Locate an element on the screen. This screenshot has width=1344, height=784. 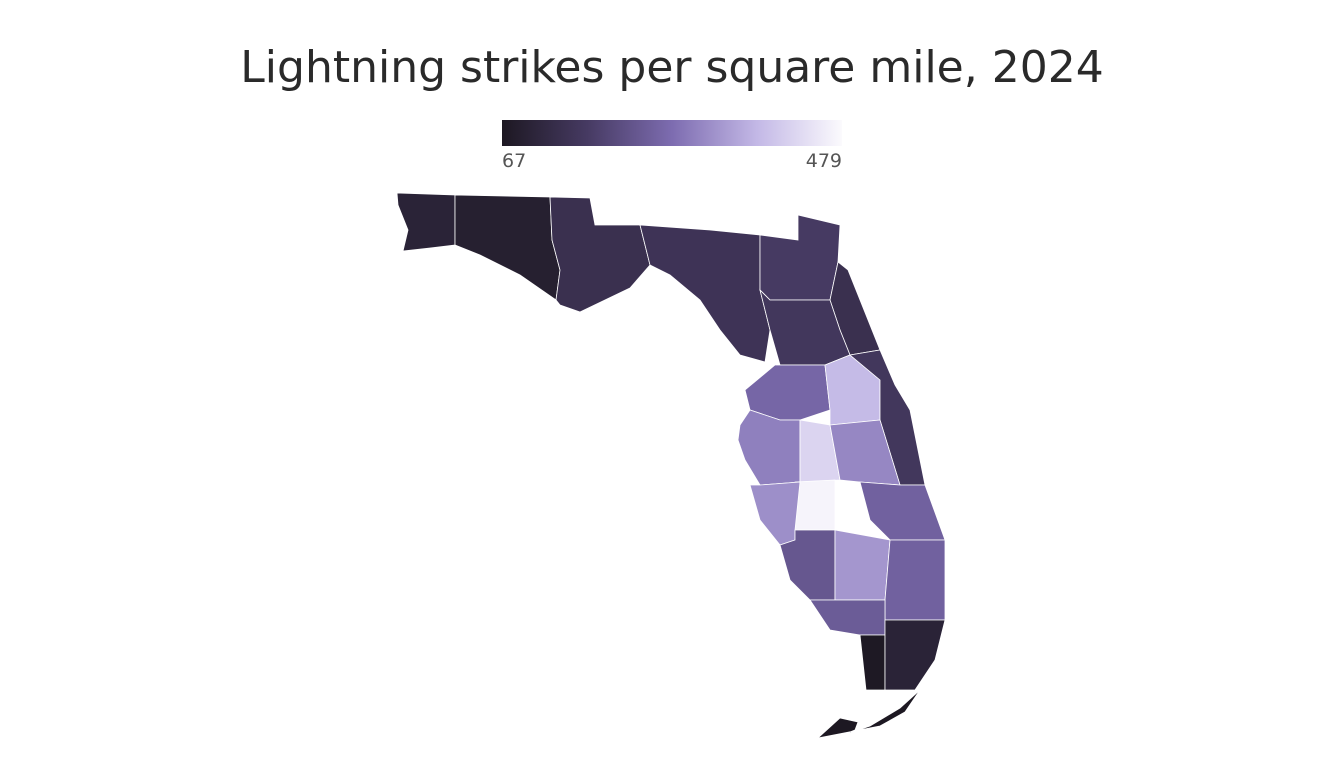
scale-min-label: 67 is located at coordinates (514, 161).